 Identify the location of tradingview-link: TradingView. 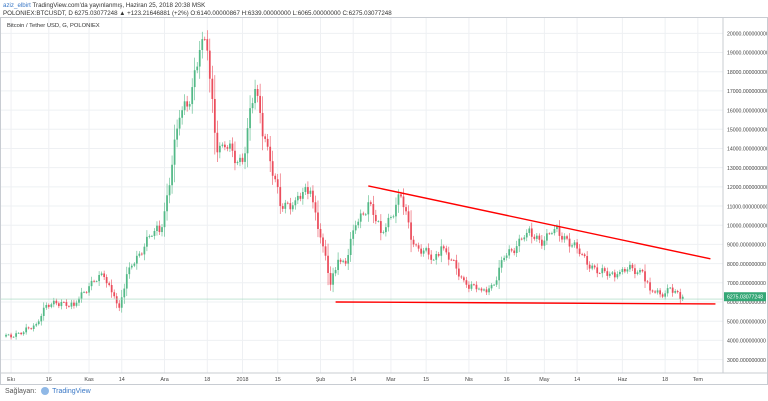
(66, 391).